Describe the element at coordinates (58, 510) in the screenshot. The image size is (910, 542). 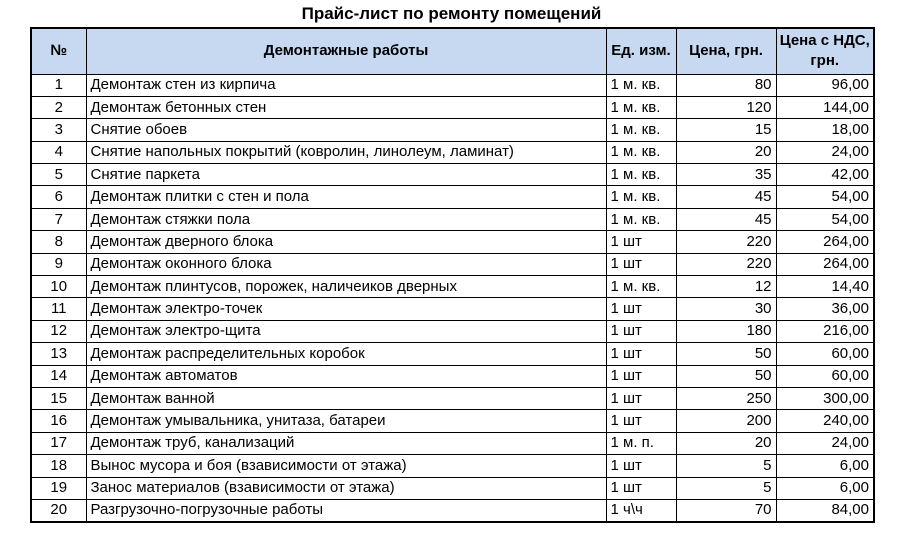
I see `row-number-cell: 20` at that location.